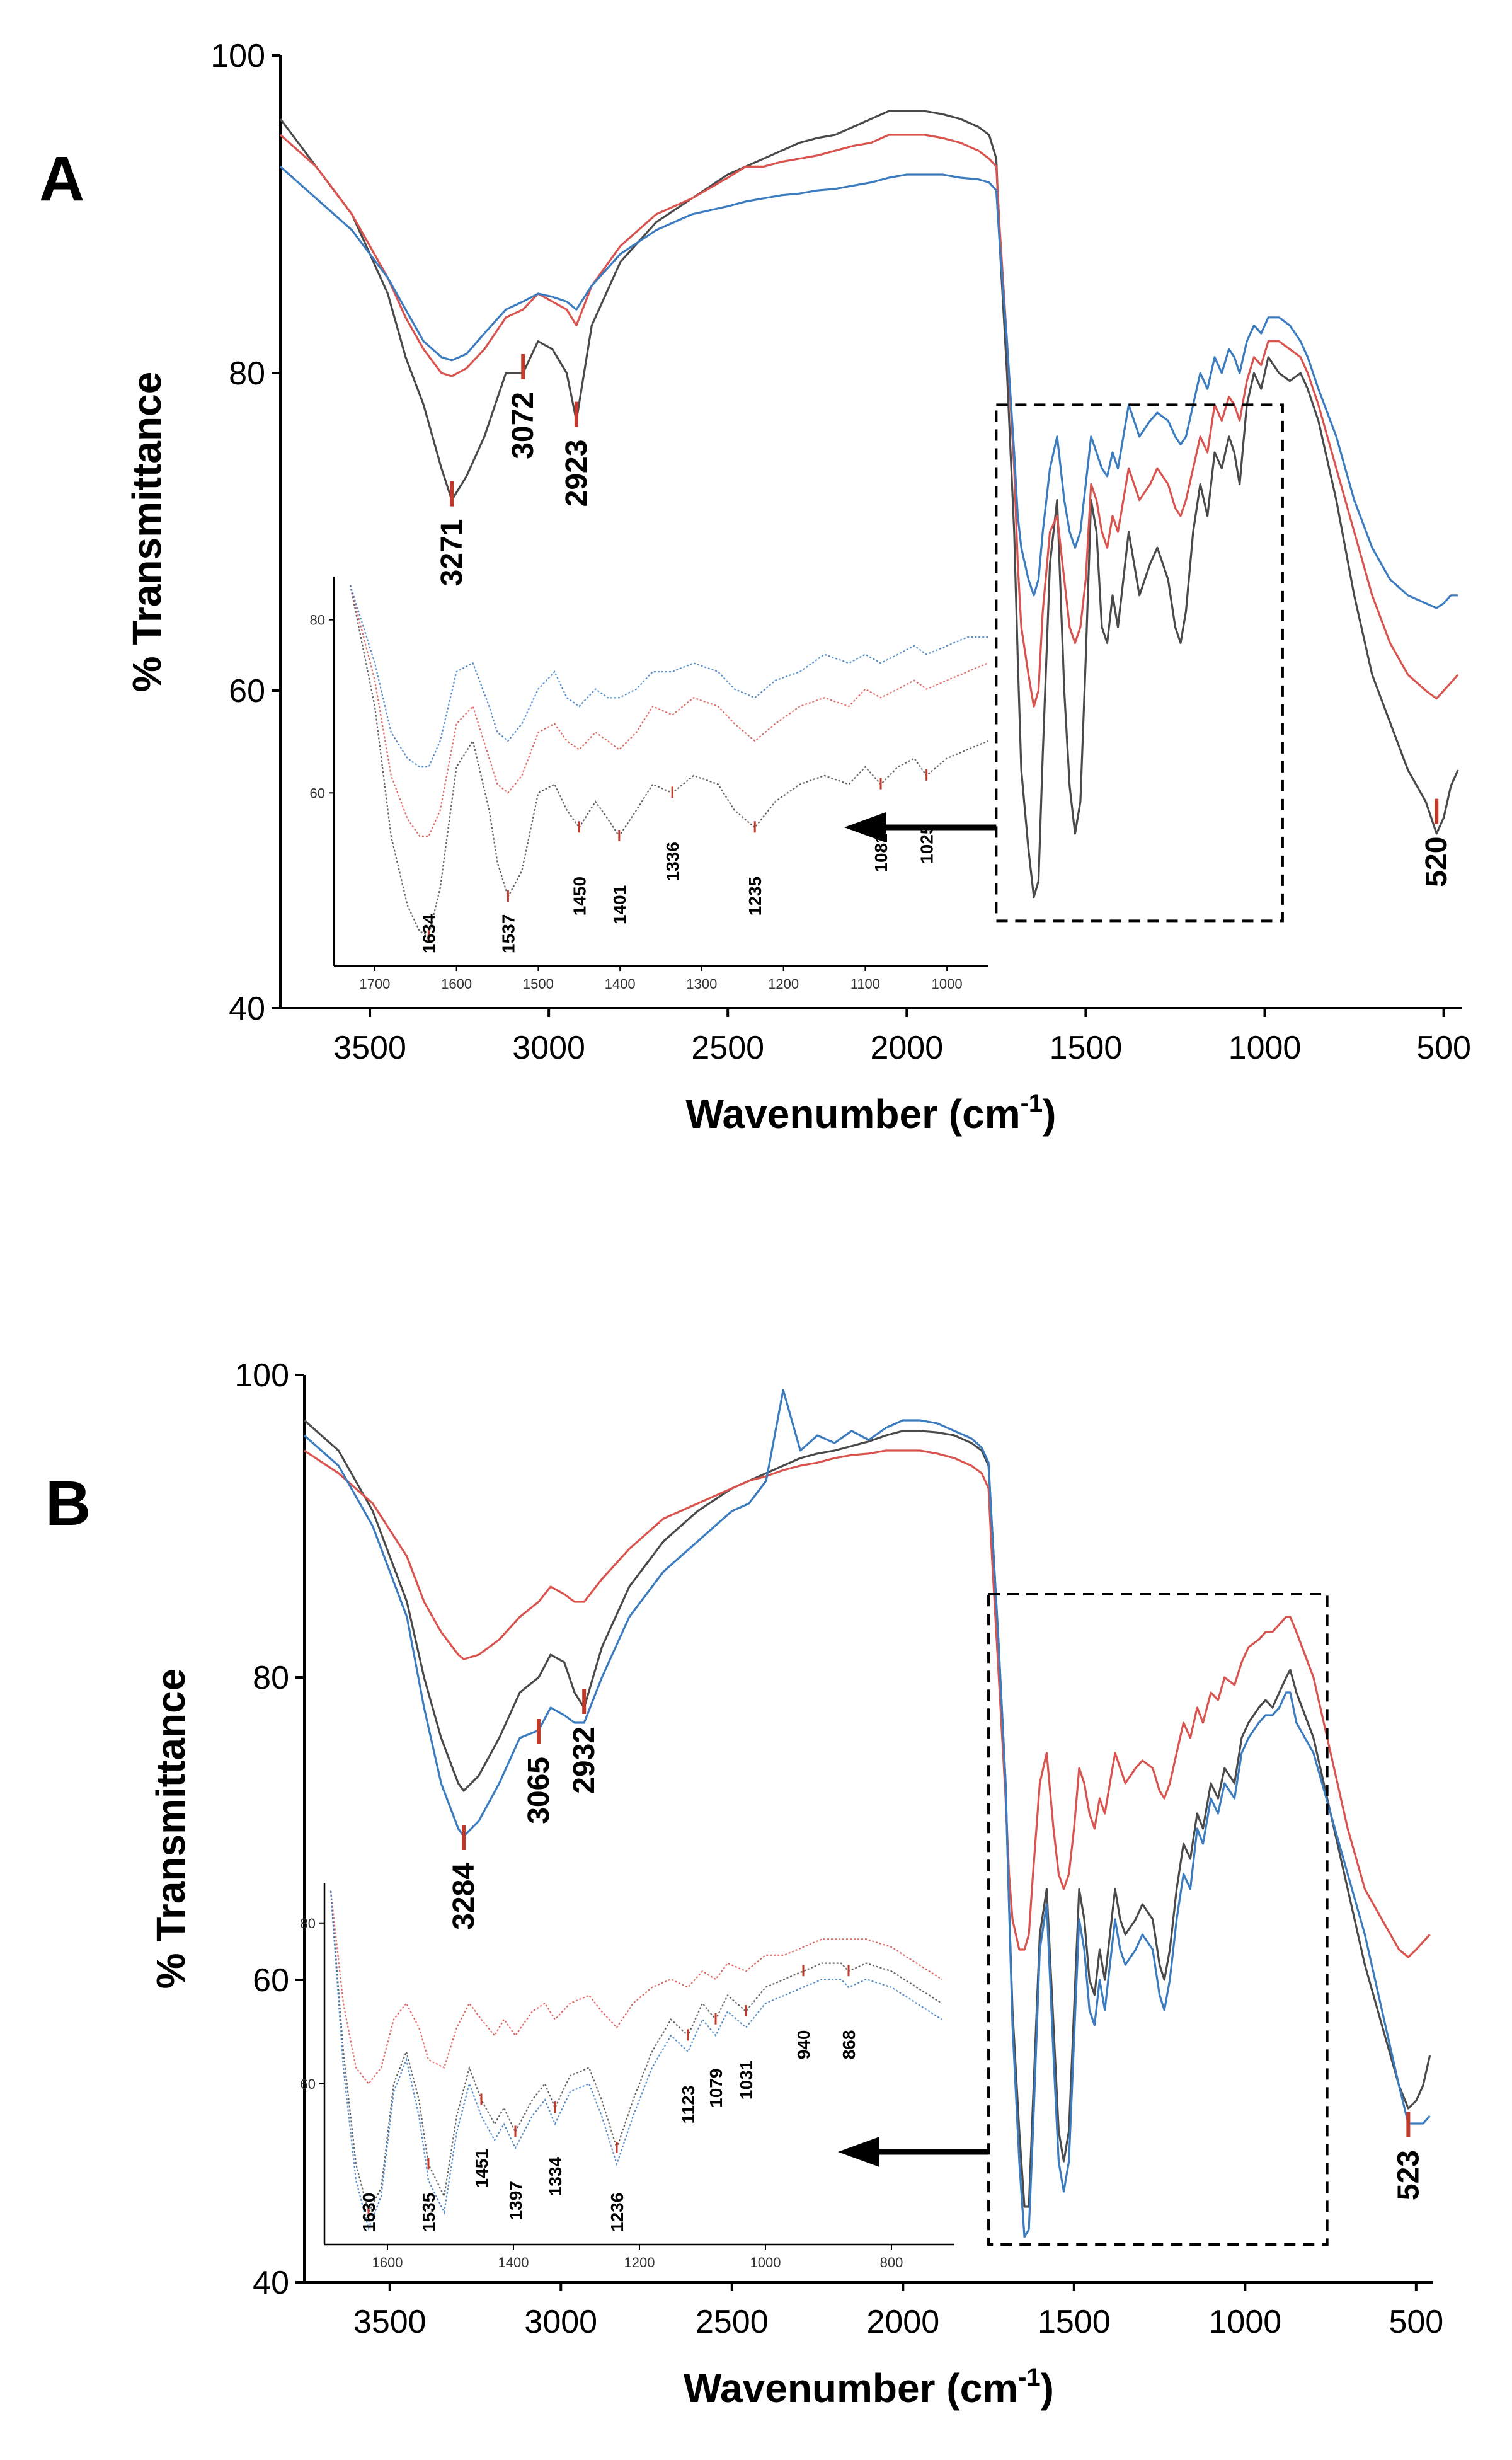 This screenshot has height=2460, width=1512. What do you see at coordinates (555, 2176) in the screenshot?
I see `inset-peak-label: 1334` at bounding box center [555, 2176].